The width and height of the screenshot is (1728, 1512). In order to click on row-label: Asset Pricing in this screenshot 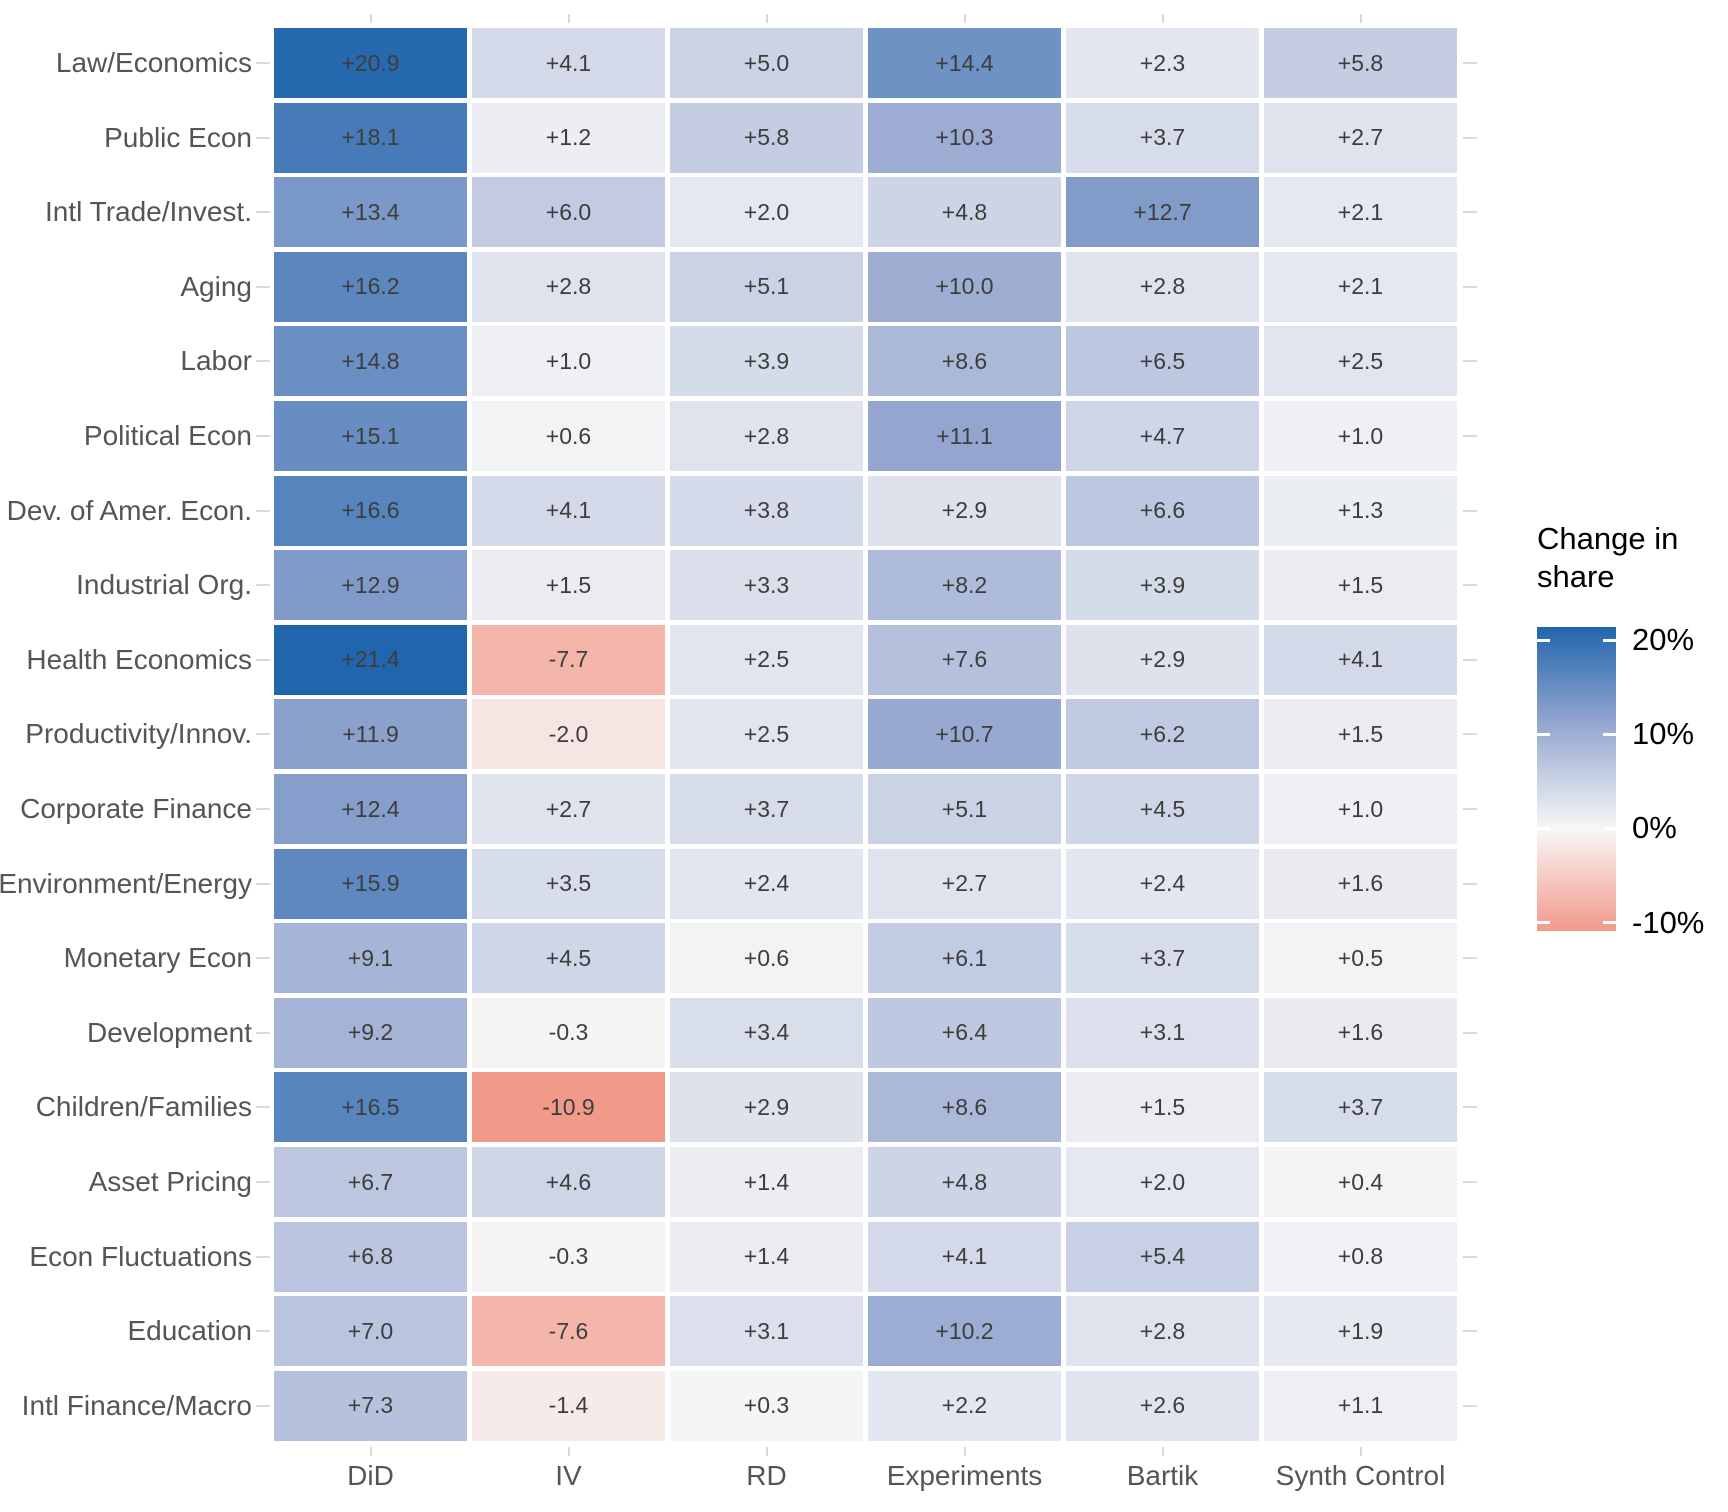, I will do `click(170, 1181)`.